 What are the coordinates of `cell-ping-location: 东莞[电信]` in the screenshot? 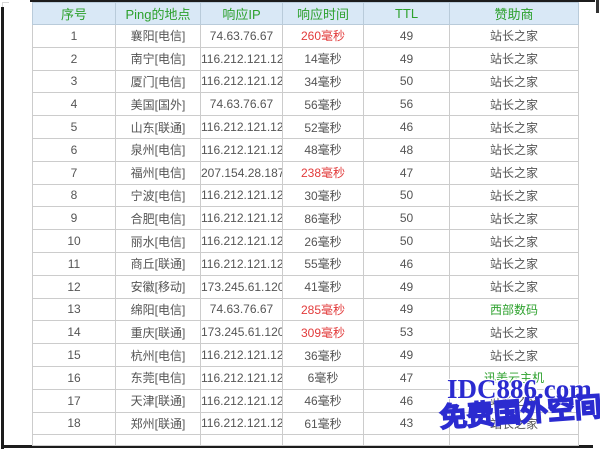 It's located at (158, 377).